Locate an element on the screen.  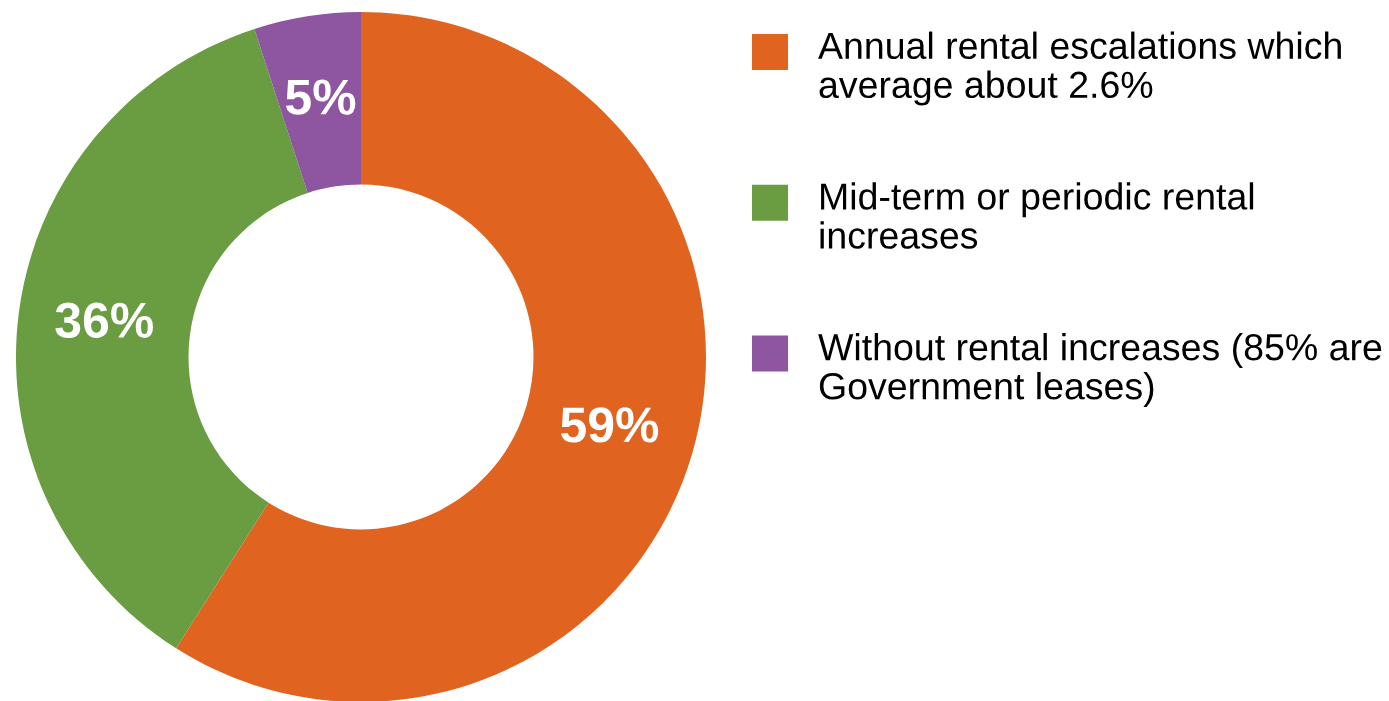
donut-slice is located at coordinates (307, 102).